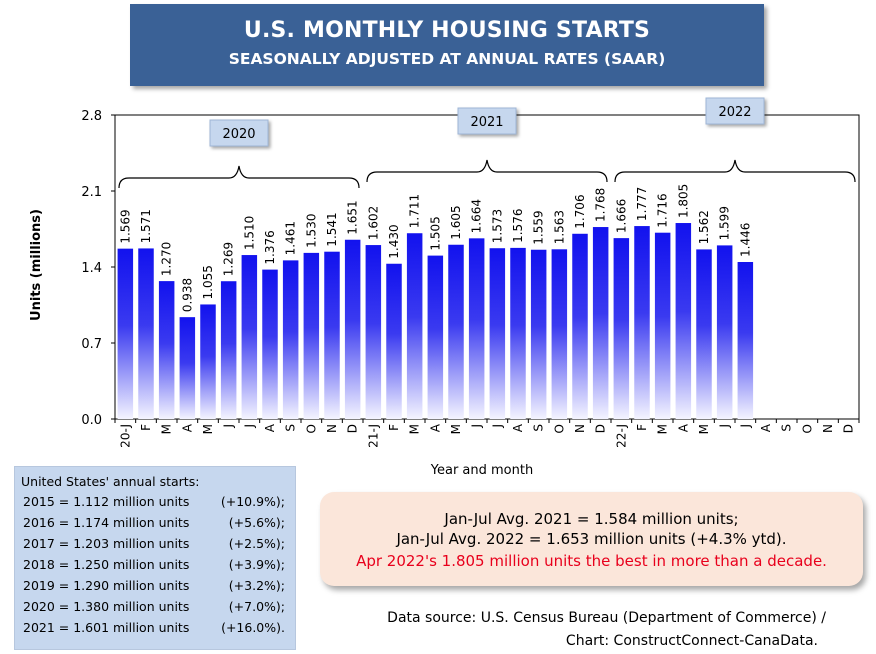  What do you see at coordinates (110, 481) in the screenshot?
I see `annual-starts-header: United States' annual starts:` at bounding box center [110, 481].